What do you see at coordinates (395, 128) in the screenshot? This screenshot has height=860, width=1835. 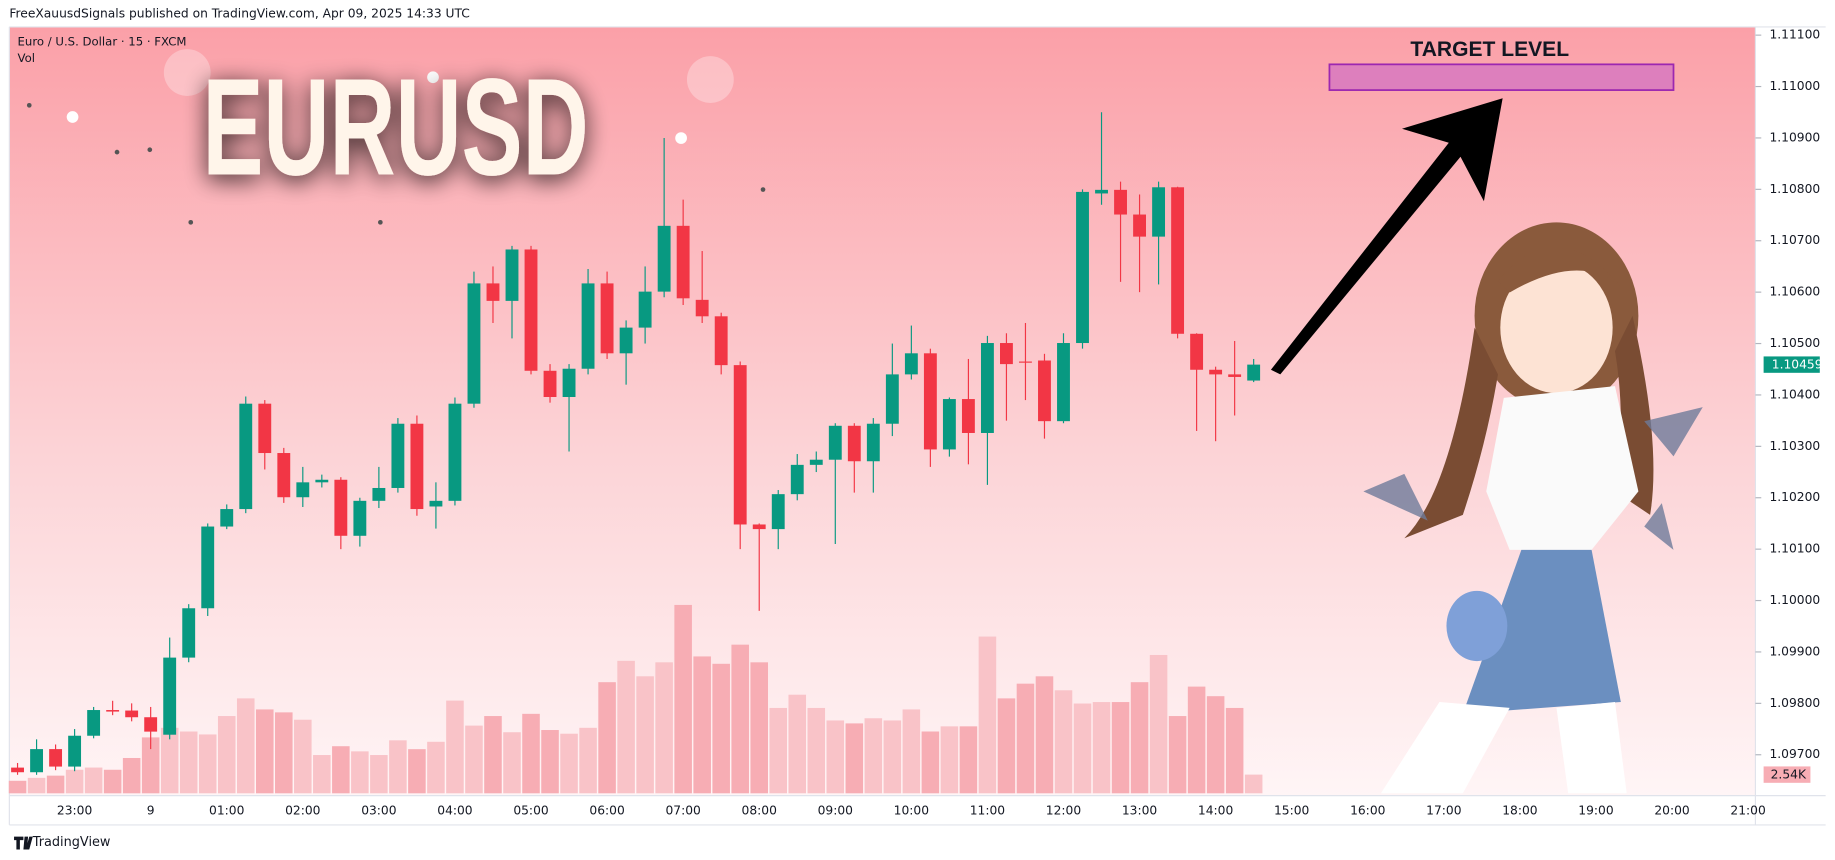 I see `chart-title: EURUSD` at bounding box center [395, 128].